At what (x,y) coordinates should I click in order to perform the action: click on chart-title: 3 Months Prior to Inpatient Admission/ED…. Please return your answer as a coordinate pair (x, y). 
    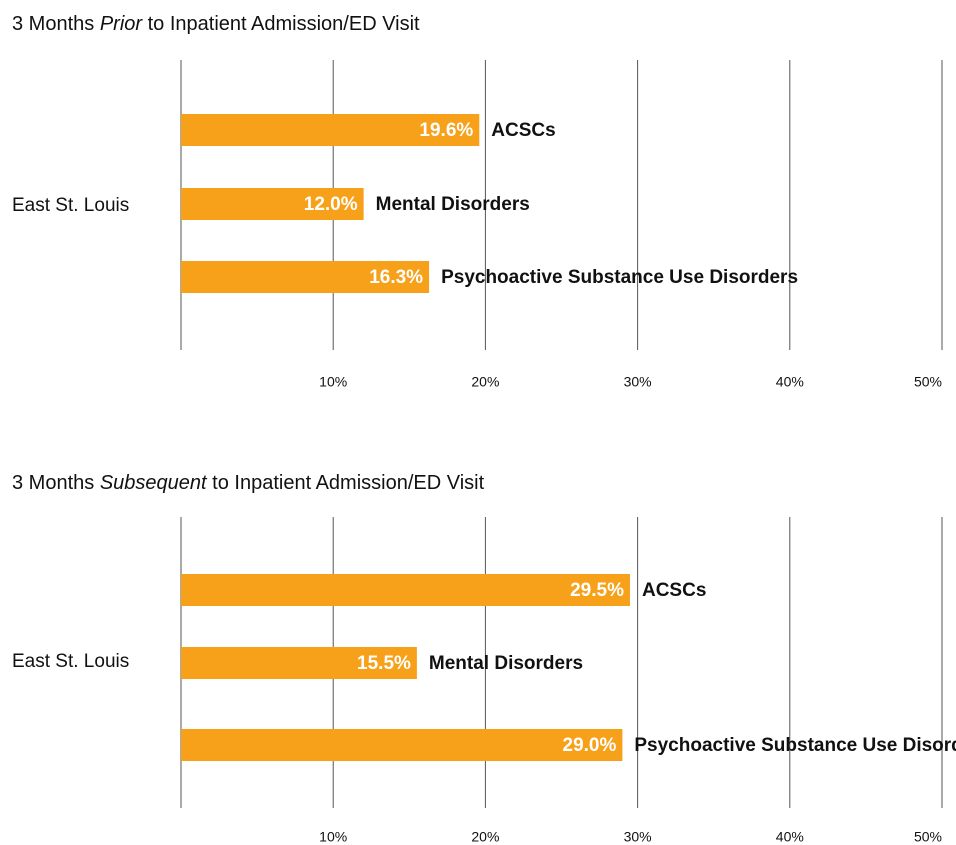
    Looking at the image, I should click on (216, 24).